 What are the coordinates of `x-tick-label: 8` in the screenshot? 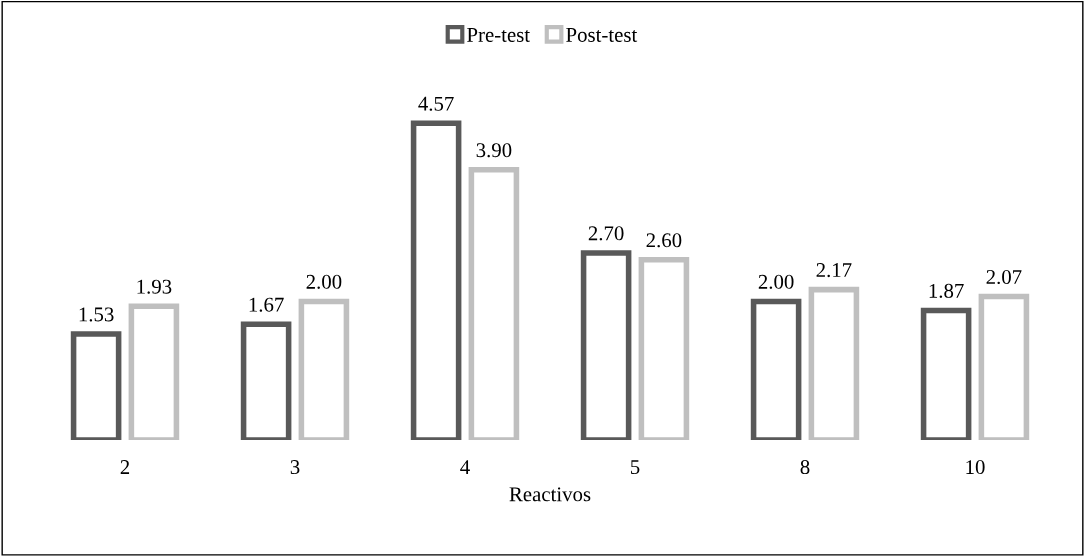 It's located at (805, 467).